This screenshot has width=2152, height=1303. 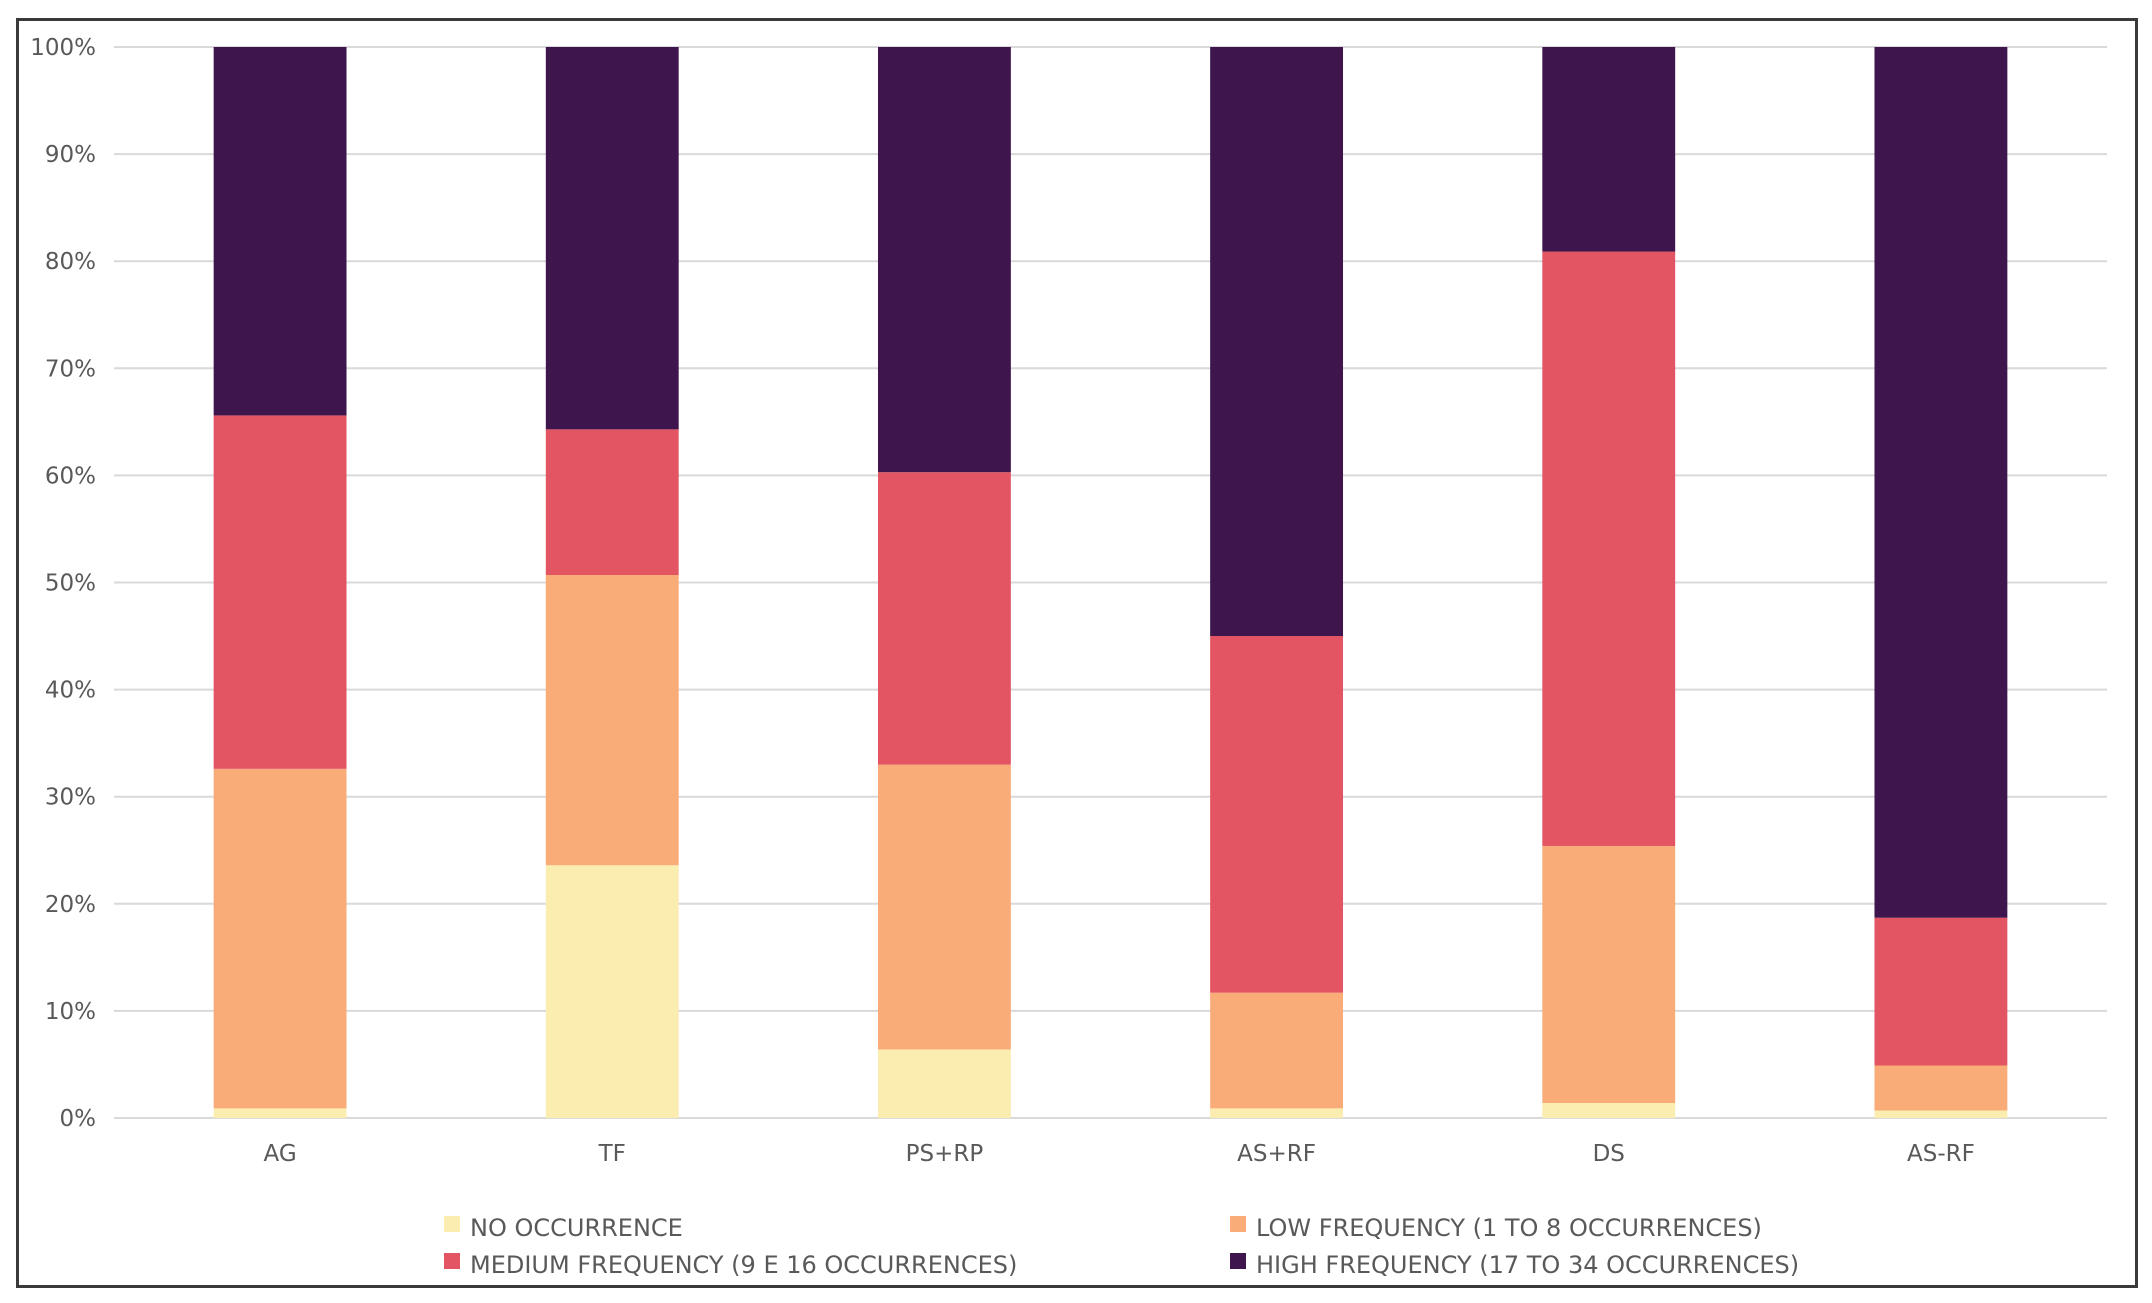 What do you see at coordinates (452, 1224) in the screenshot?
I see `legend-swatch-no-occurrence` at bounding box center [452, 1224].